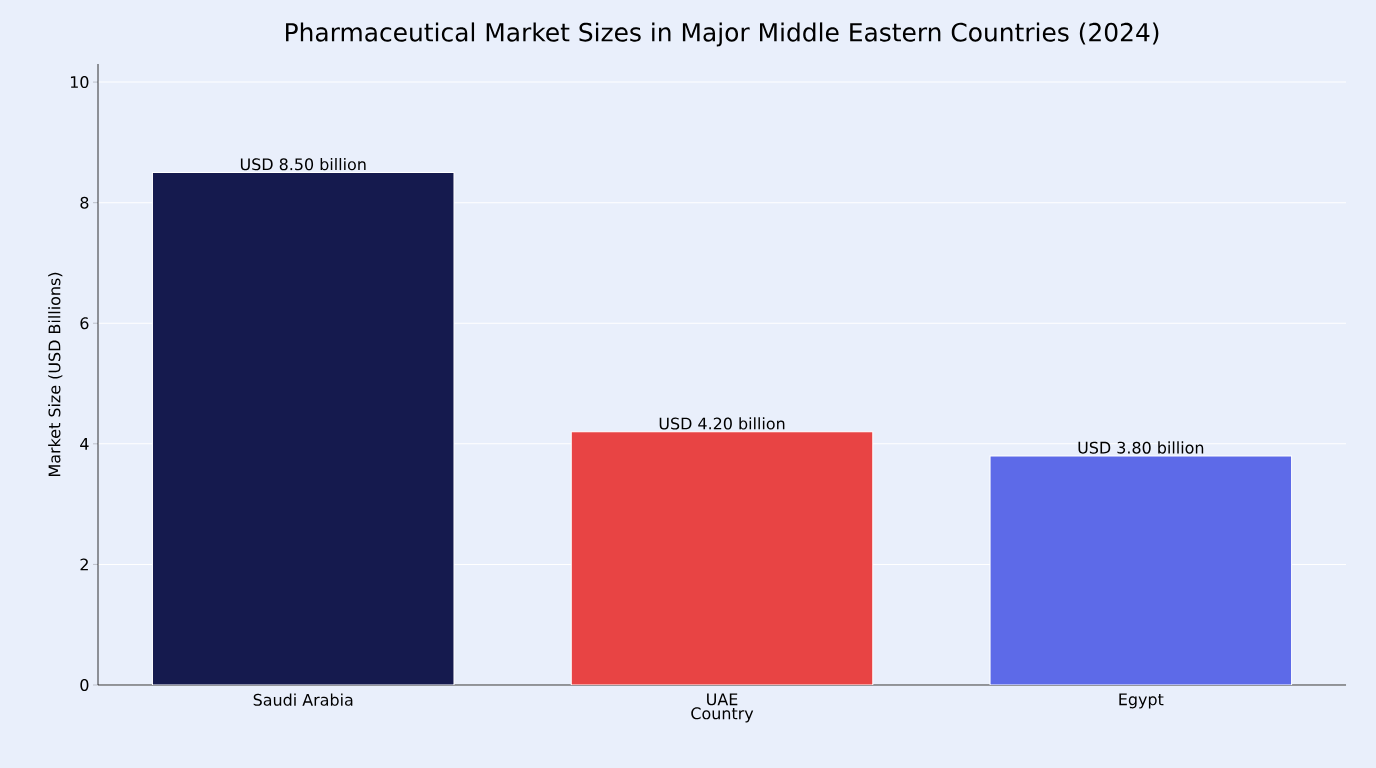 This screenshot has height=768, width=1376. Describe the element at coordinates (303, 164) in the screenshot. I see `data-label: USD 8.50 billion` at that location.